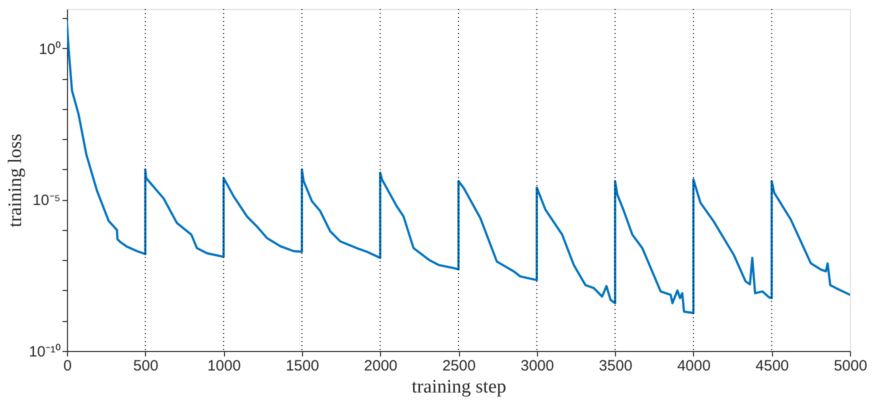 This screenshot has height=409, width=892. I want to click on x-axis-title: training step, so click(459, 387).